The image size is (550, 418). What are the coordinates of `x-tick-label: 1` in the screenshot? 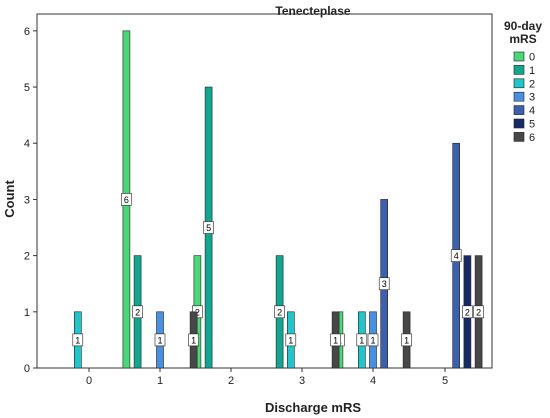 It's located at (160, 381).